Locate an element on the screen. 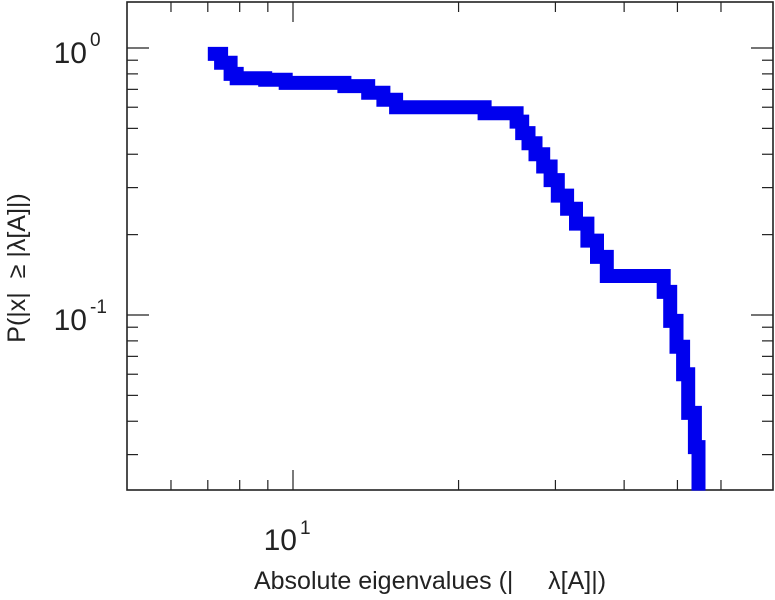  x-tick-labels: 10 1 is located at coordinates (287, 537).